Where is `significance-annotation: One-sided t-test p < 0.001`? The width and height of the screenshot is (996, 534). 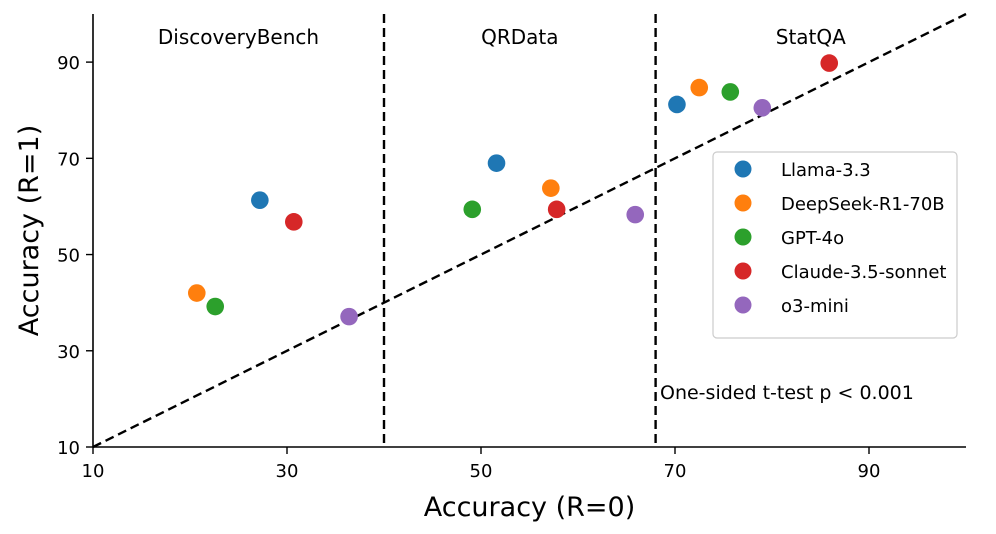 significance-annotation: One-sided t-test p < 0.001 is located at coordinates (787, 393).